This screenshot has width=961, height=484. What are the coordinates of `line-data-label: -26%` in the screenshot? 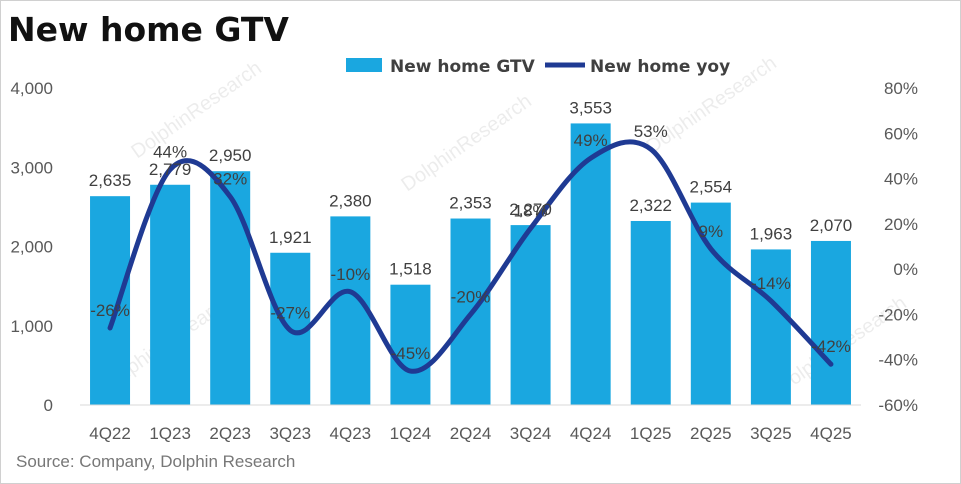 It's located at (110, 310).